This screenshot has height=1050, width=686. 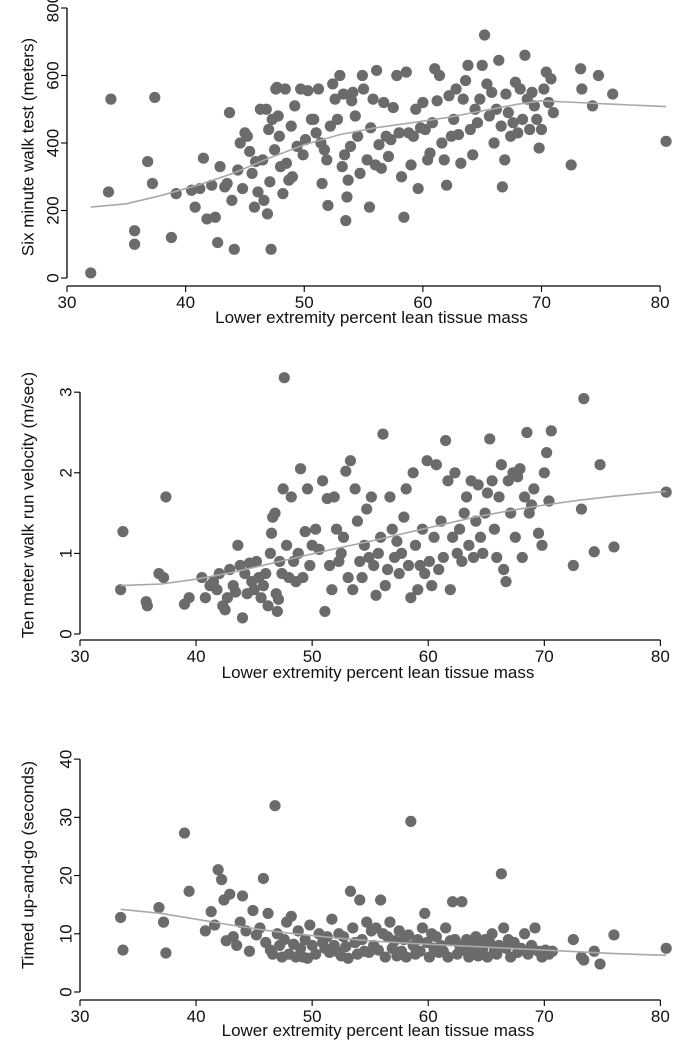 I want to click on y-tick-label: 3, so click(x=66, y=391).